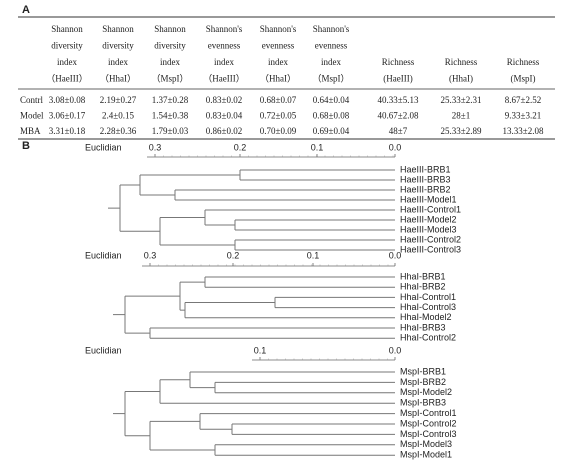  I want to click on table-cell: 48±7, so click(398, 131).